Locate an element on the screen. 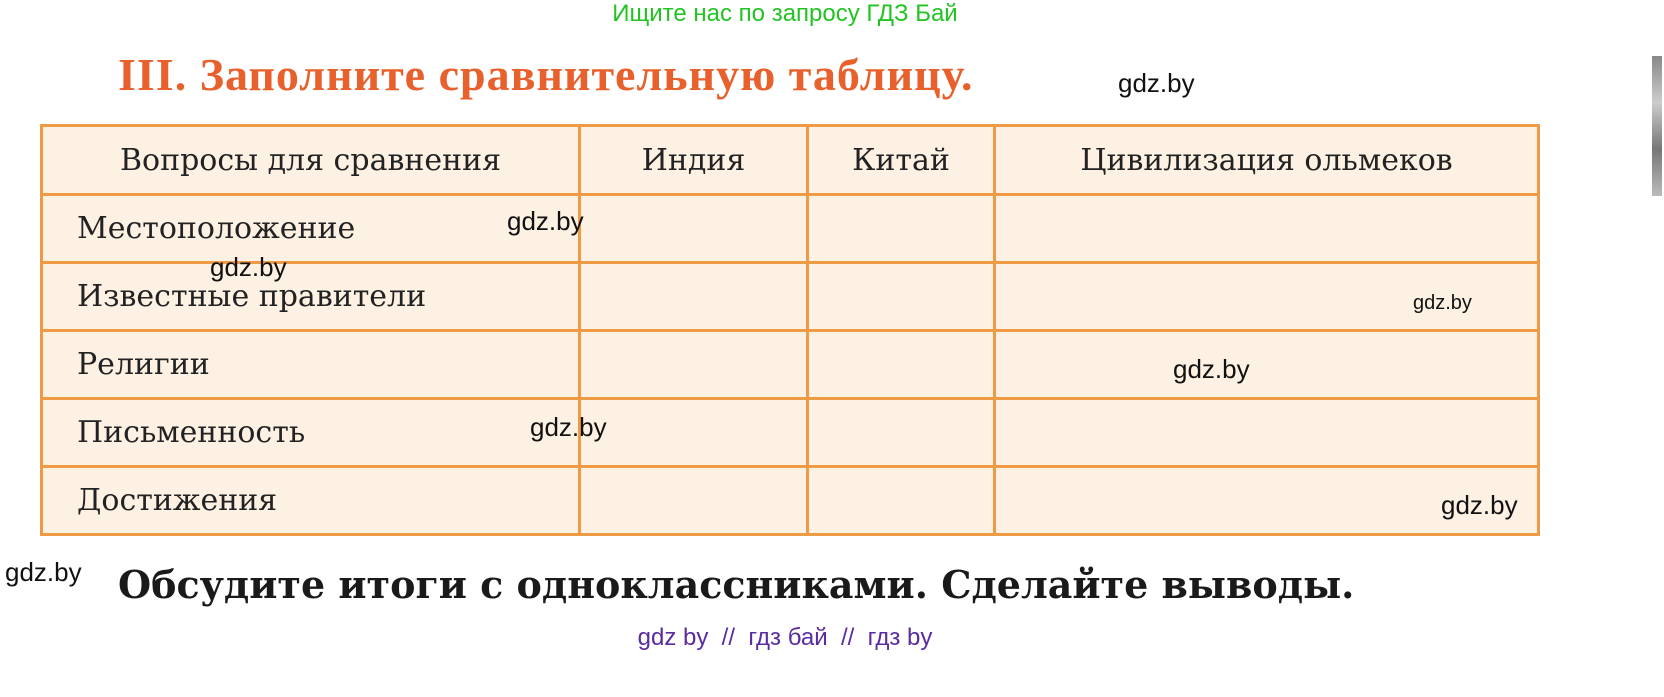 Image resolution: width=1664 pixels, height=697 pixels. search-banner: Ищите нас по запросу ГДЗ Бай is located at coordinates (785, 13).